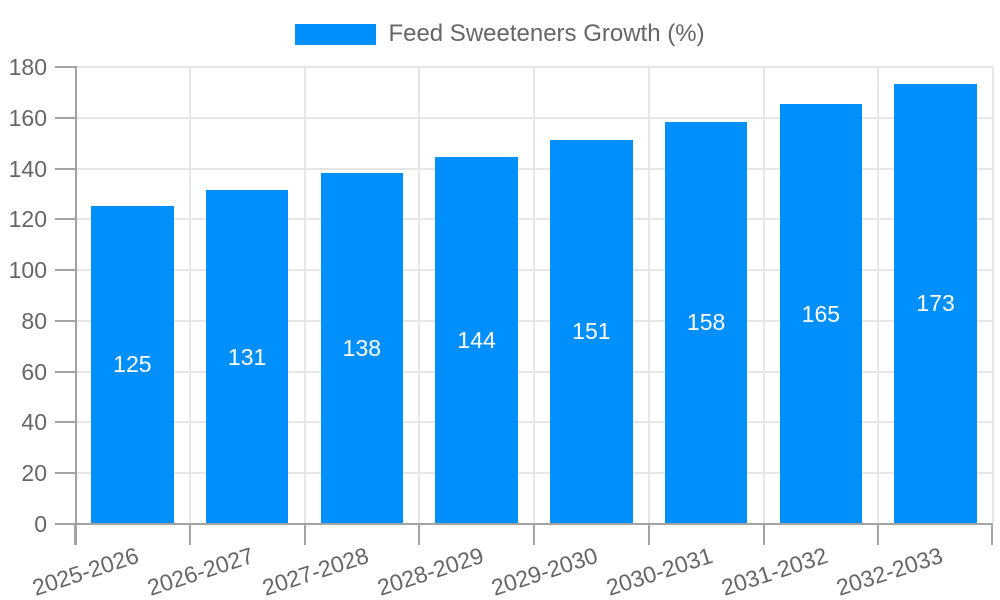  What do you see at coordinates (27, 67) in the screenshot?
I see `y-tick-label: 180` at bounding box center [27, 67].